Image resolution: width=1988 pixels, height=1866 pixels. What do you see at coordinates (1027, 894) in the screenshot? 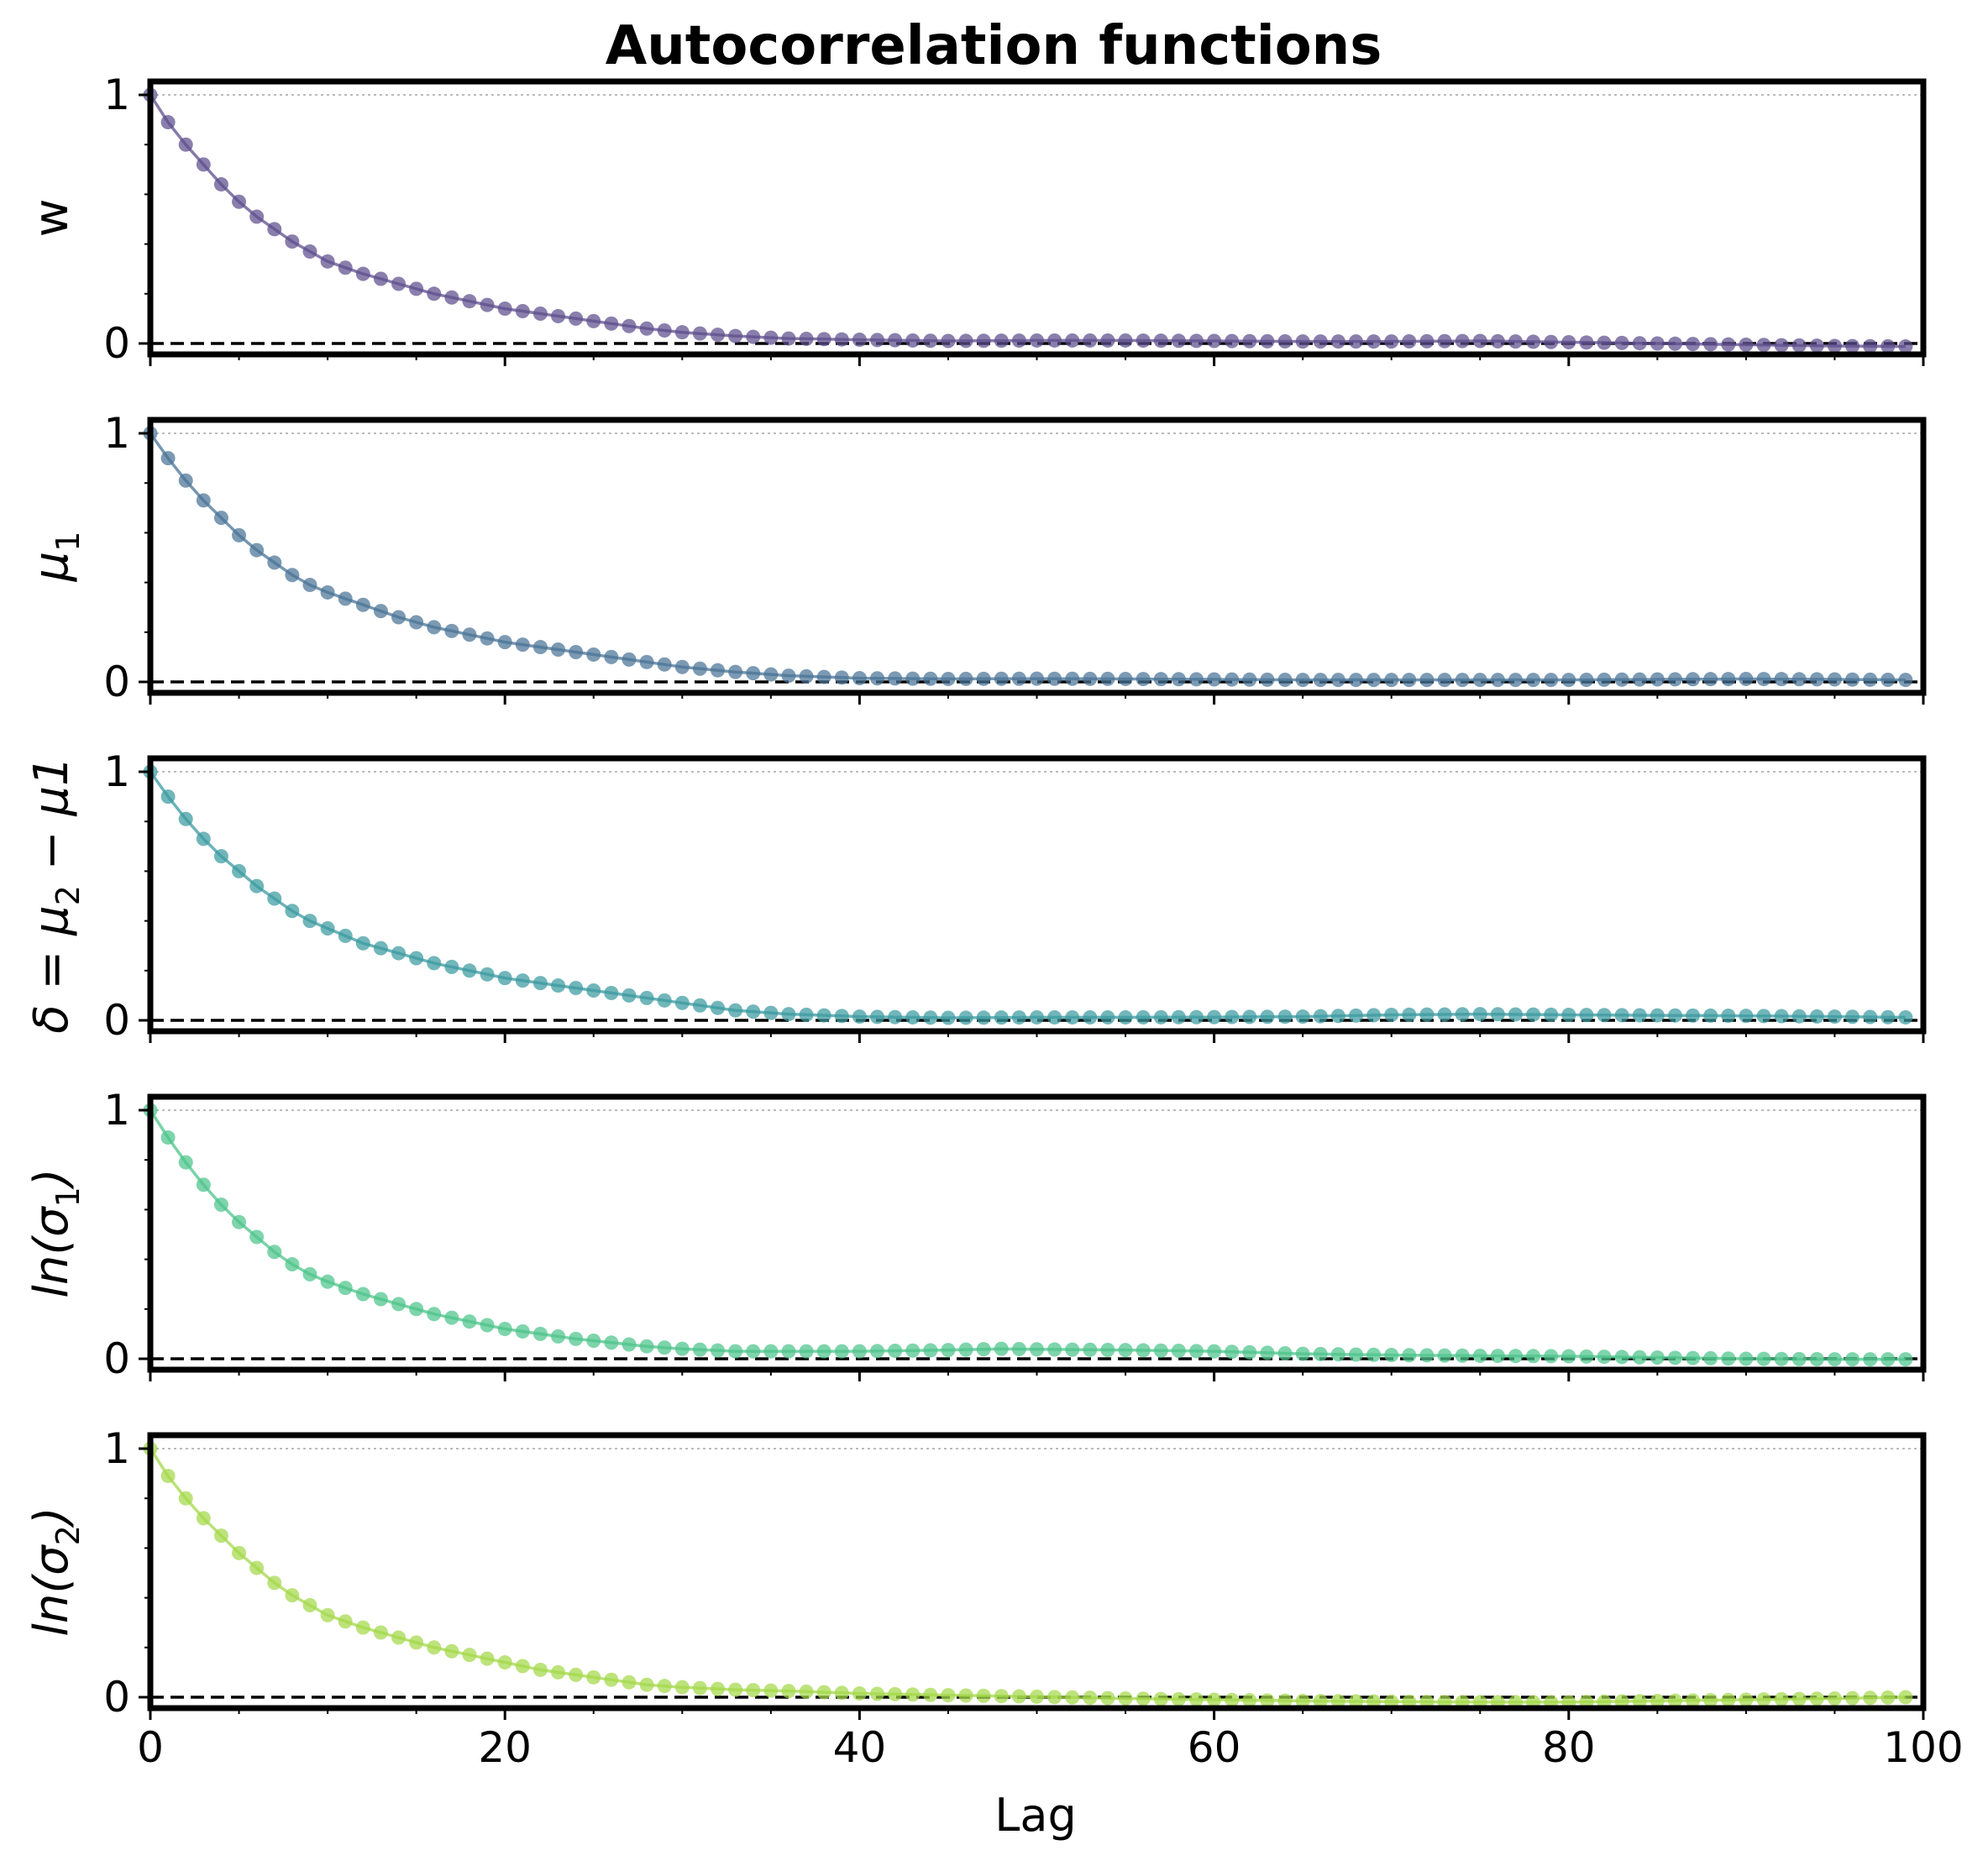
I see `acf-series-line` at bounding box center [1027, 894].